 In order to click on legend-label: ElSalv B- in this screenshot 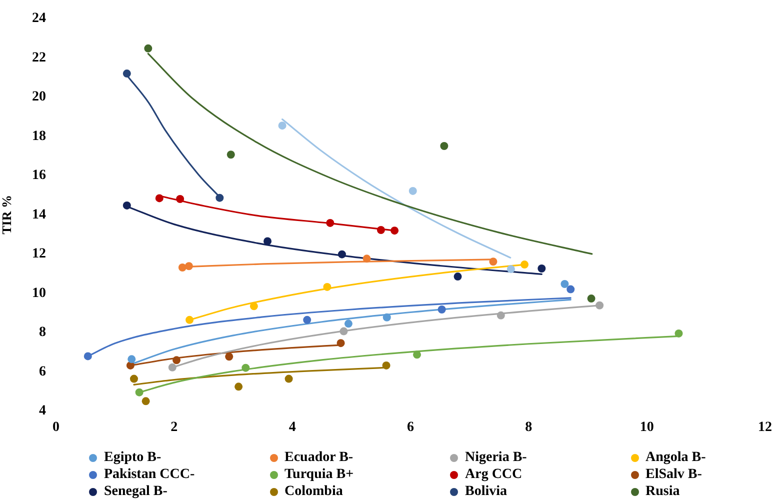, I will do `click(674, 474)`.